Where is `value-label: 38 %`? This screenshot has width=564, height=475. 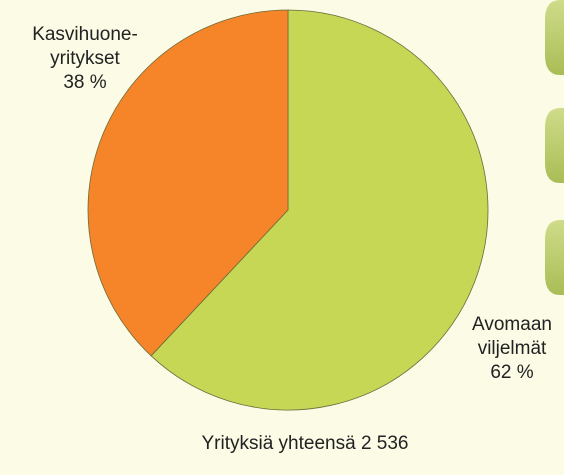 value-label: 38 % is located at coordinates (84, 82).